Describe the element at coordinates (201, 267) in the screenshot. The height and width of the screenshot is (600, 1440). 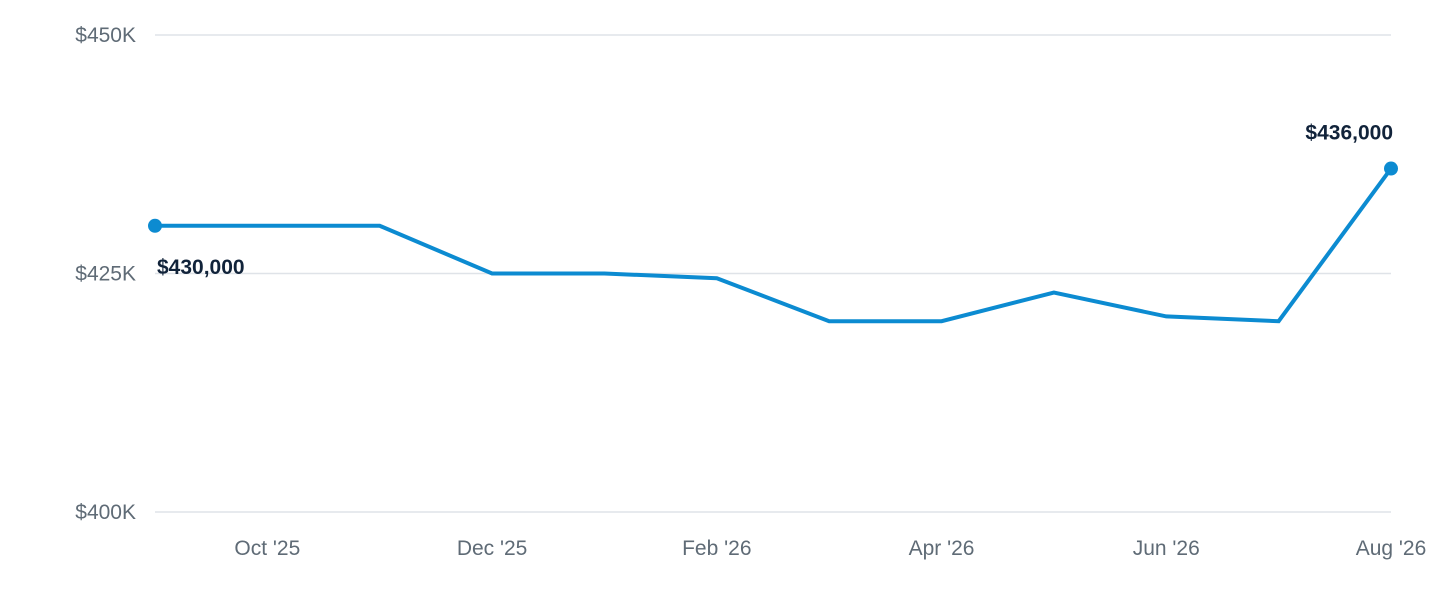
I see `data-label: $430,000` at that location.